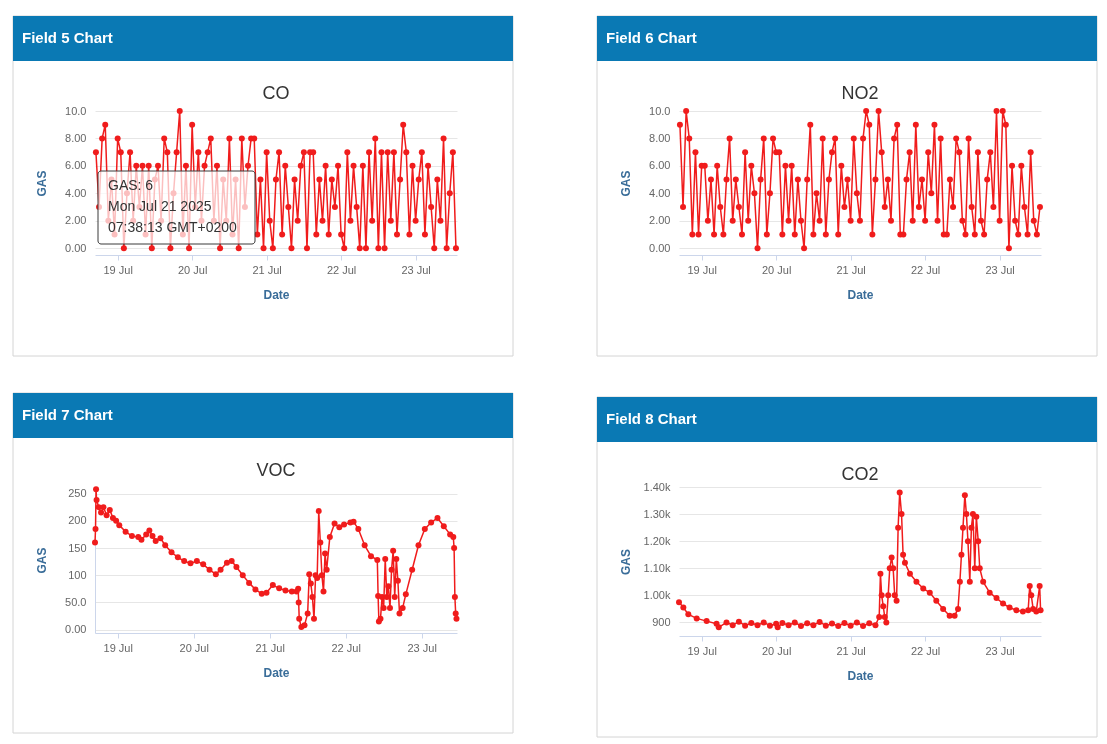 The image size is (1107, 744). What do you see at coordinates (276, 93) in the screenshot?
I see `chart-title: CO` at bounding box center [276, 93].